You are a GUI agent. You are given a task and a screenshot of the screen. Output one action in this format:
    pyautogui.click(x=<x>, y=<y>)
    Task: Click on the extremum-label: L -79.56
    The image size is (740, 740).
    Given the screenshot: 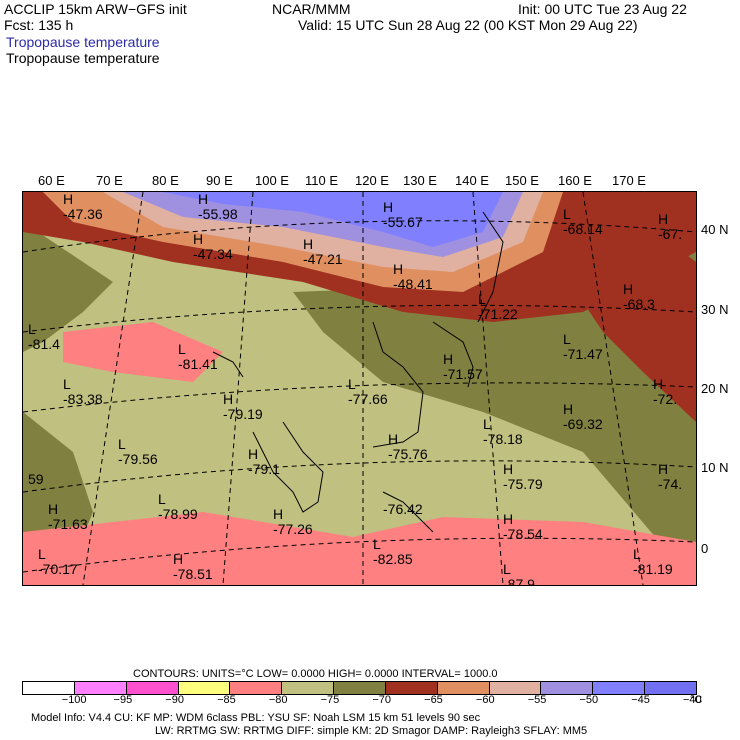 What is the action you would take?
    pyautogui.click(x=138, y=452)
    